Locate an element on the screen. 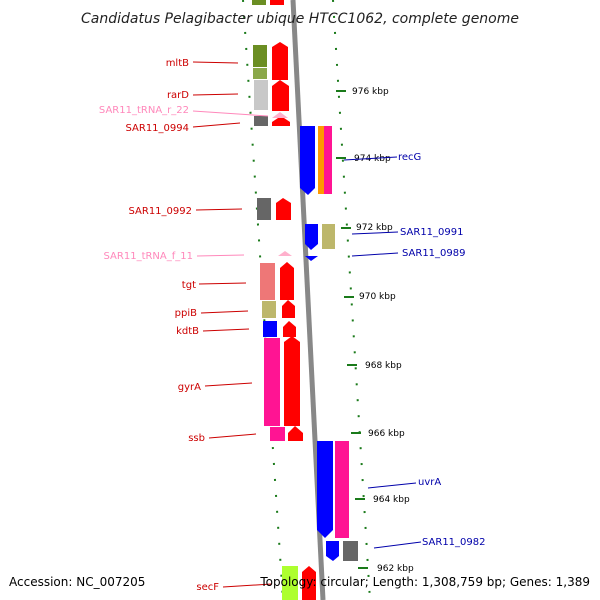 The height and width of the screenshot is (600, 600). feature-label-SAR11_0991: SAR11_0991 is located at coordinates (432, 232).